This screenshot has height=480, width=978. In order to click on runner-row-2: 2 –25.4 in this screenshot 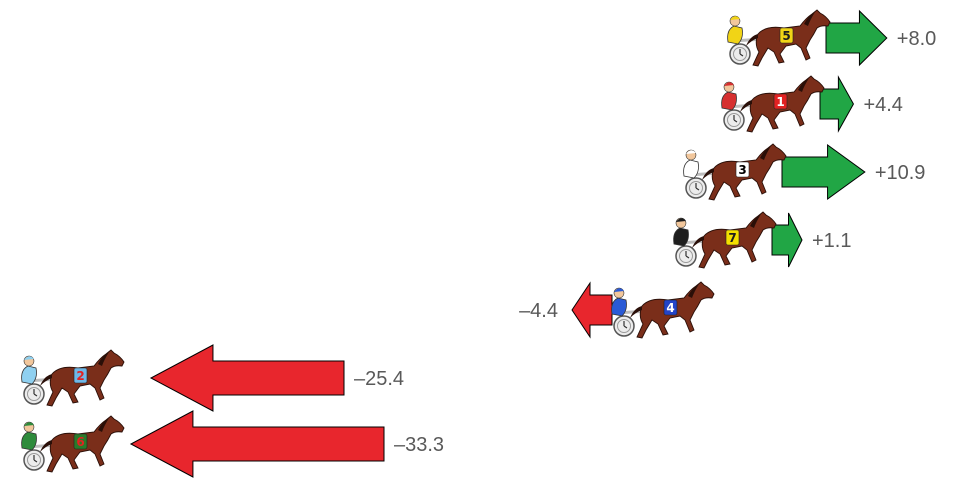, I will do `click(212, 378)`.